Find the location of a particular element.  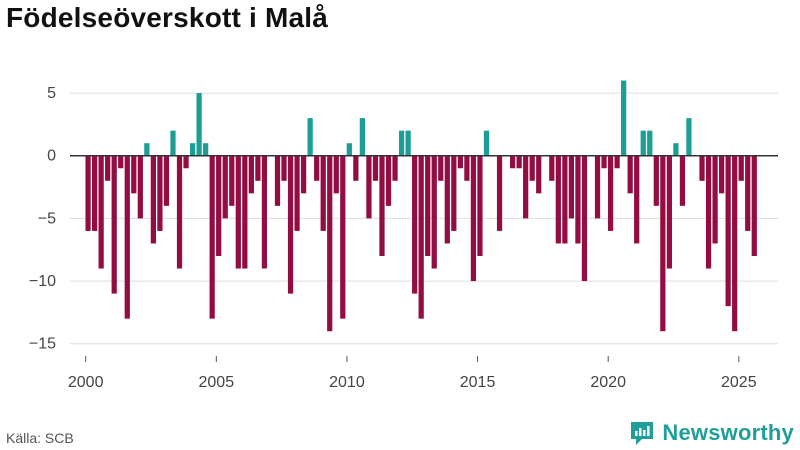

x-tick-label: 2020 is located at coordinates (608, 382).